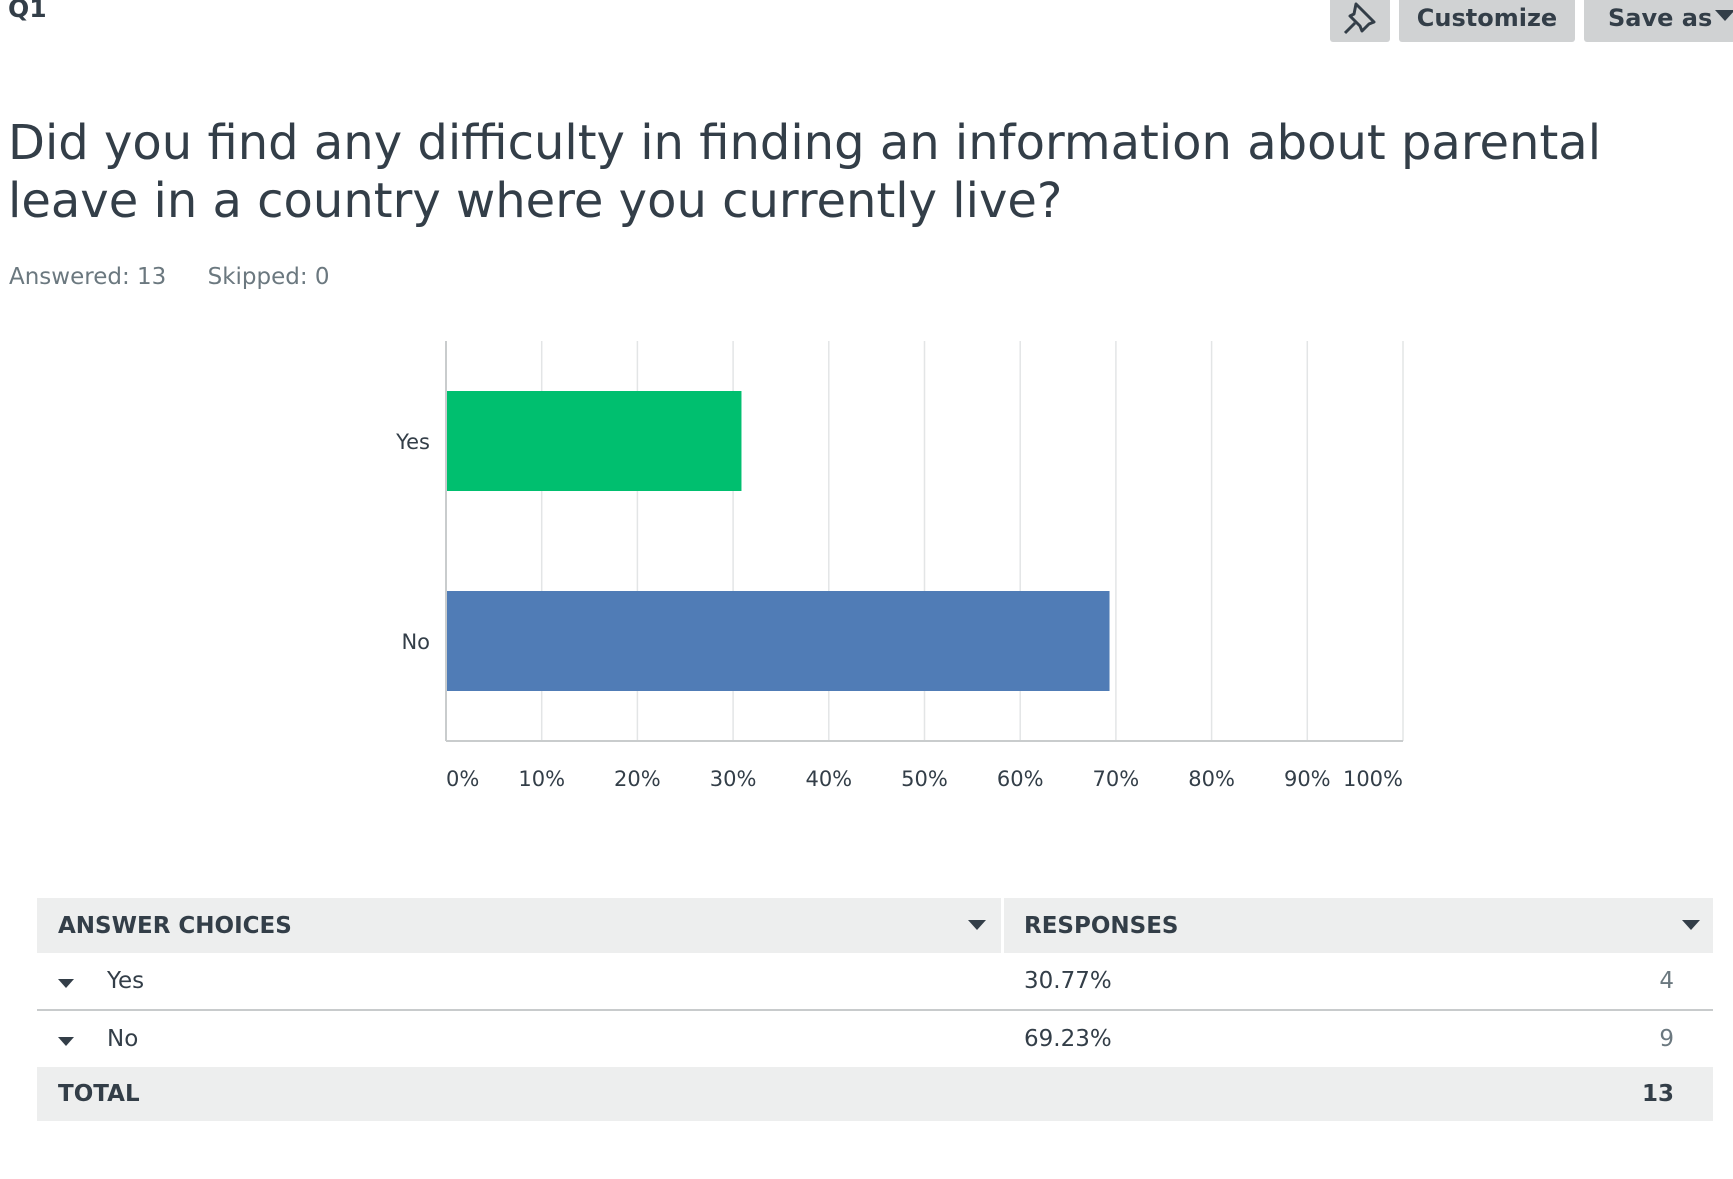 The image size is (1733, 1179). What do you see at coordinates (175, 926) in the screenshot?
I see `column-header-answer-choices: ANSWER CHOICES` at bounding box center [175, 926].